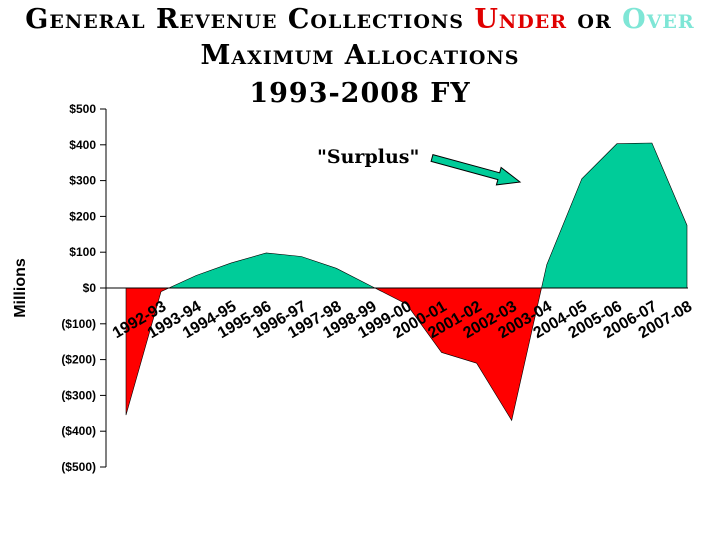 This screenshot has width=720, height=540. Describe the element at coordinates (78, 360) in the screenshot. I see `y-tick-label: ($200)` at that location.